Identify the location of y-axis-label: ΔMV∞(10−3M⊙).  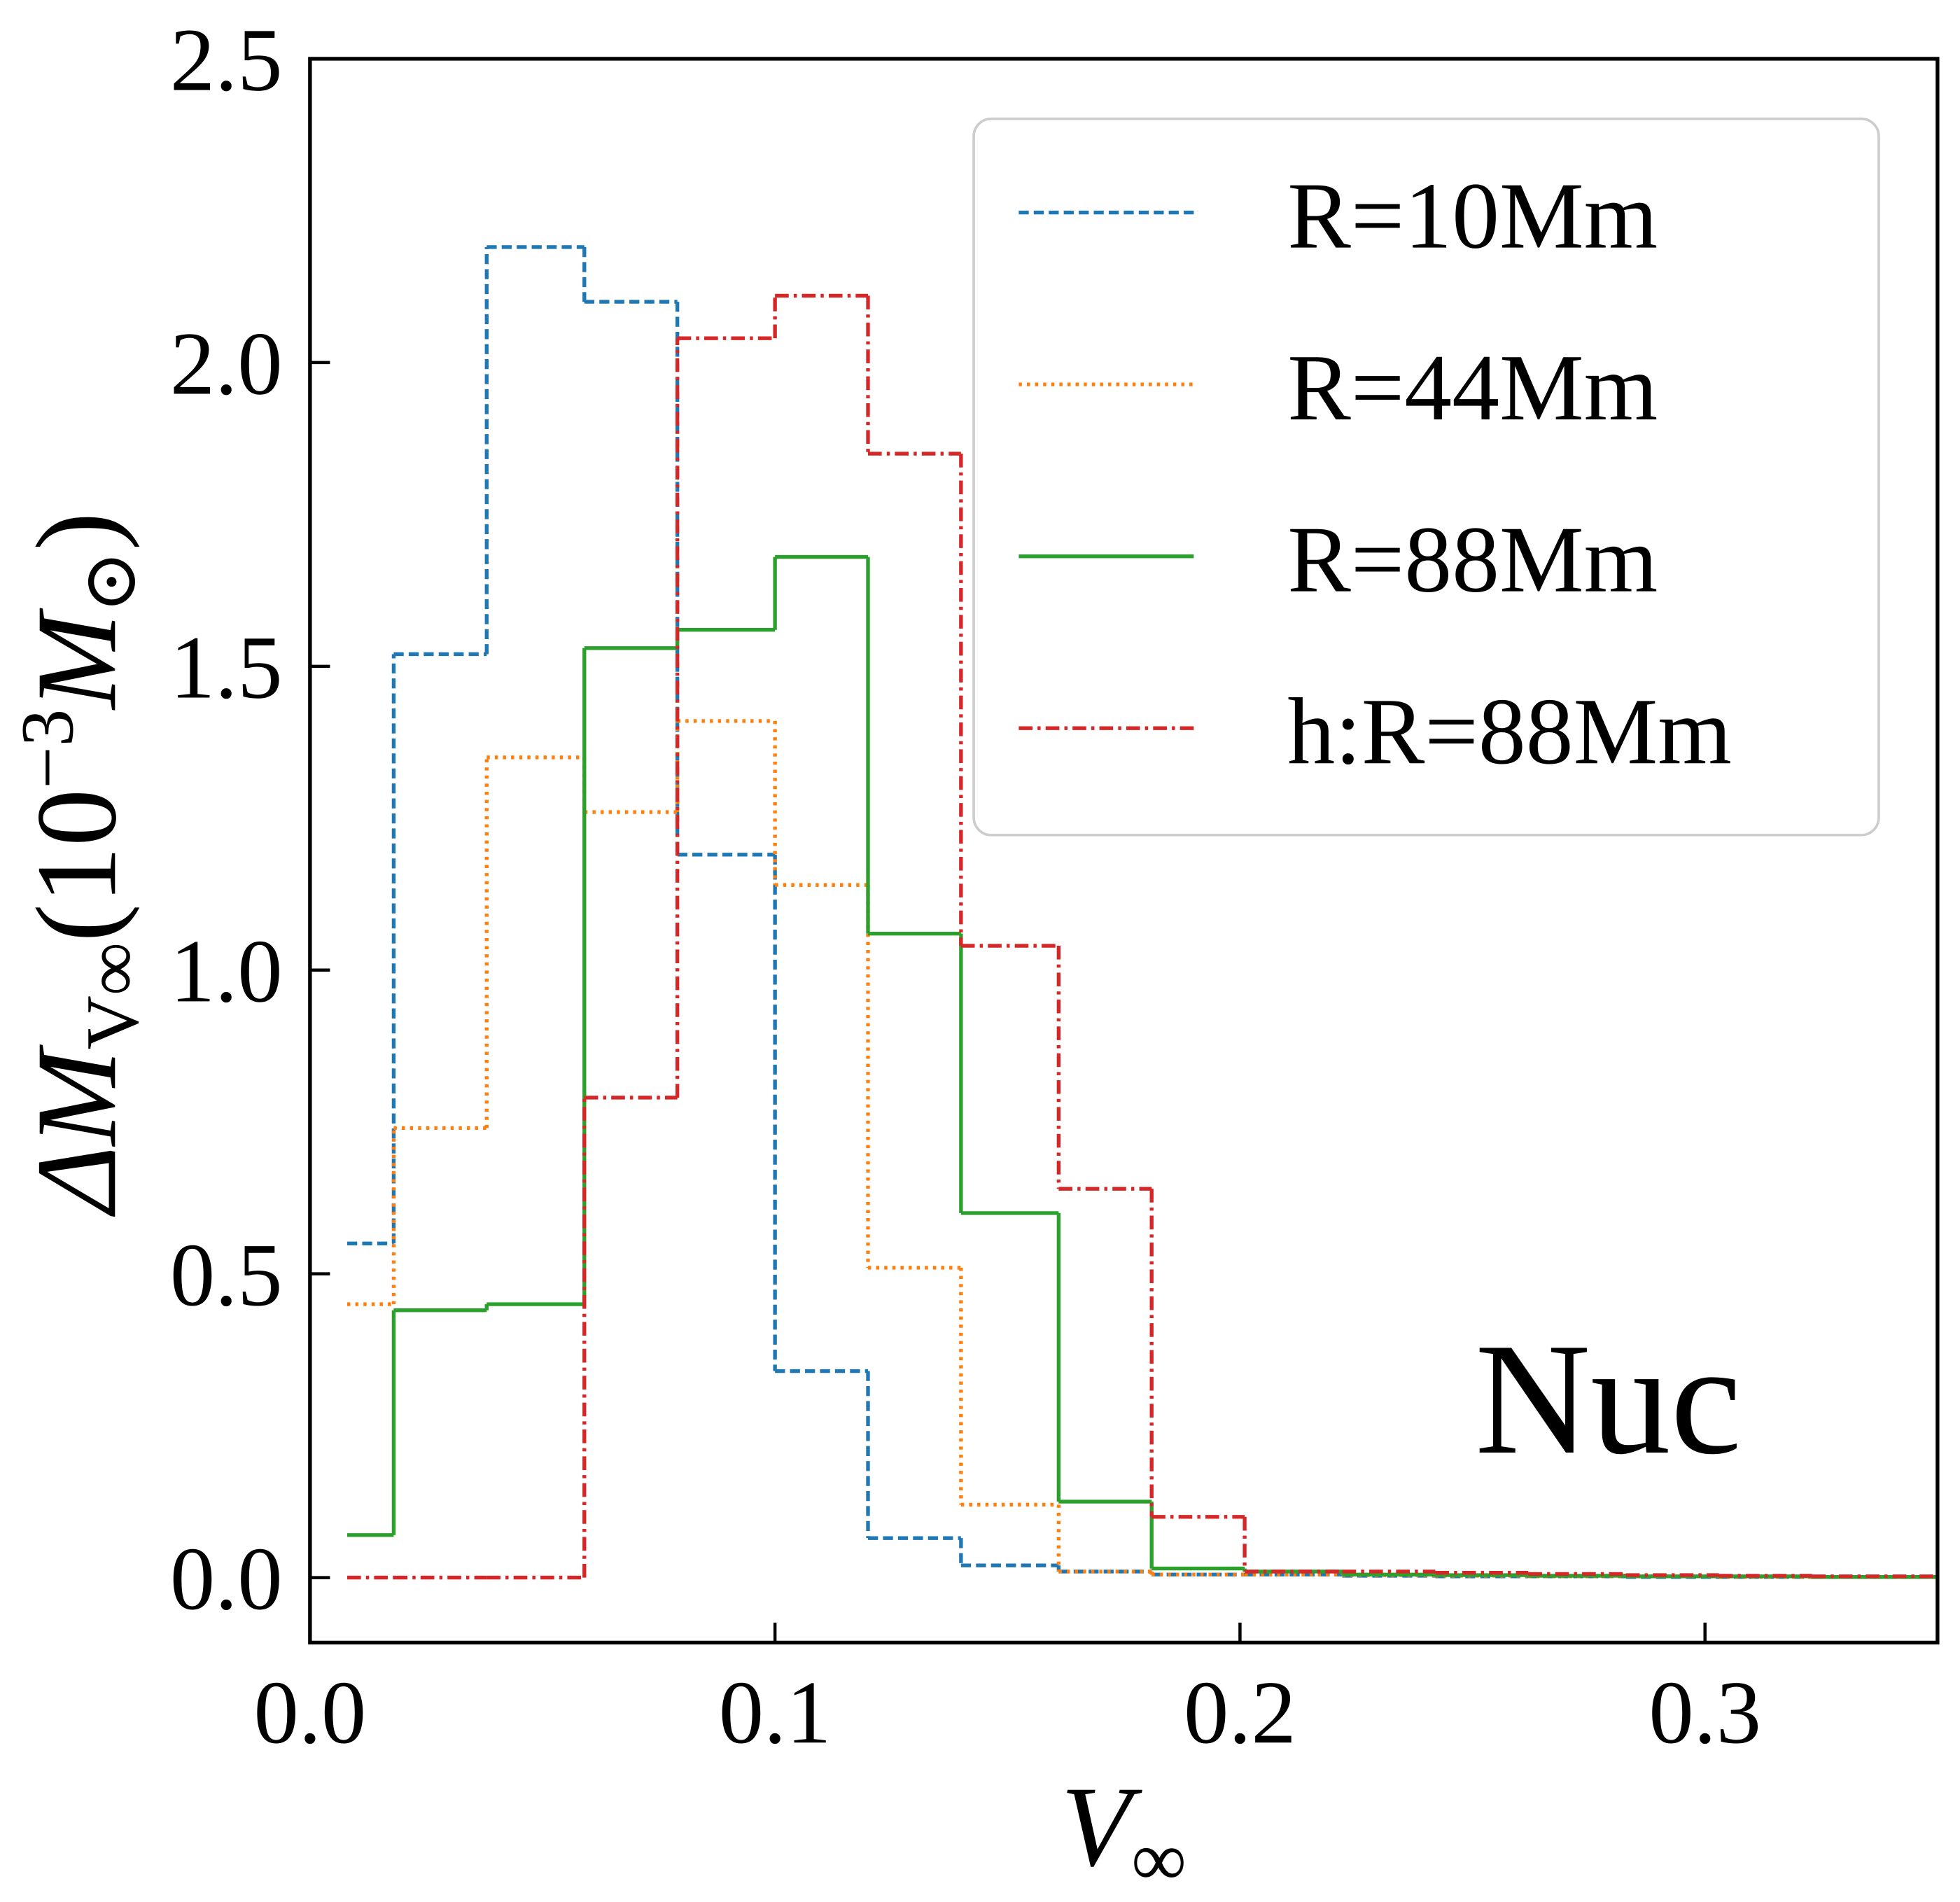
(81, 864).